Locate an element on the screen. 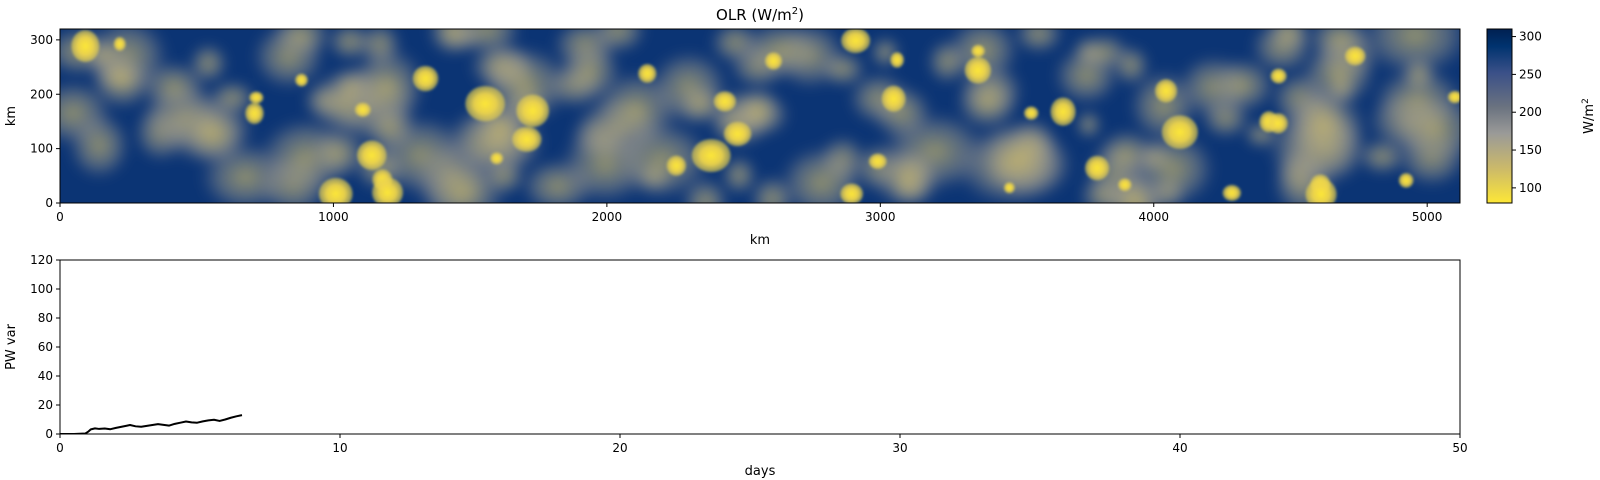 Image resolution: width=1600 pixels, height=480 pixels. olr-x-axis-label: km is located at coordinates (760, 240).